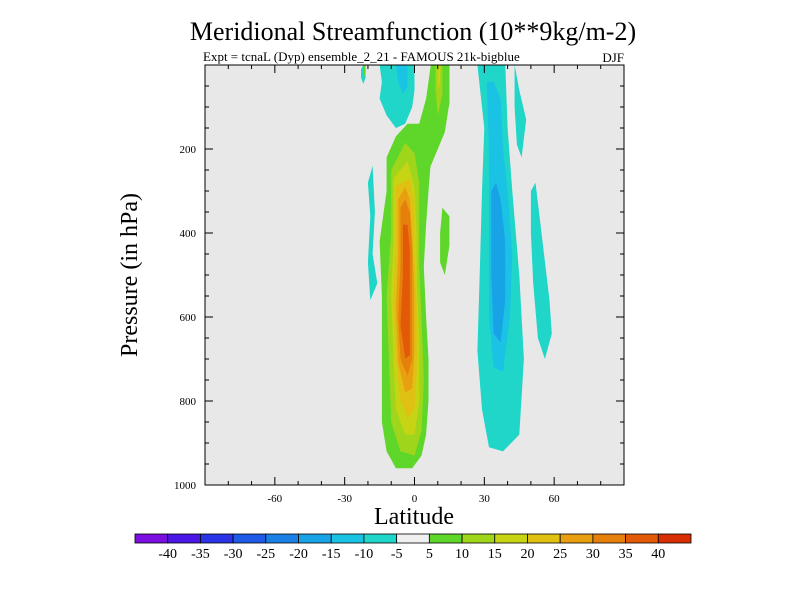 The width and height of the screenshot is (800, 600). What do you see at coordinates (613, 57) in the screenshot?
I see `chart-subtitle-right: DJF` at bounding box center [613, 57].